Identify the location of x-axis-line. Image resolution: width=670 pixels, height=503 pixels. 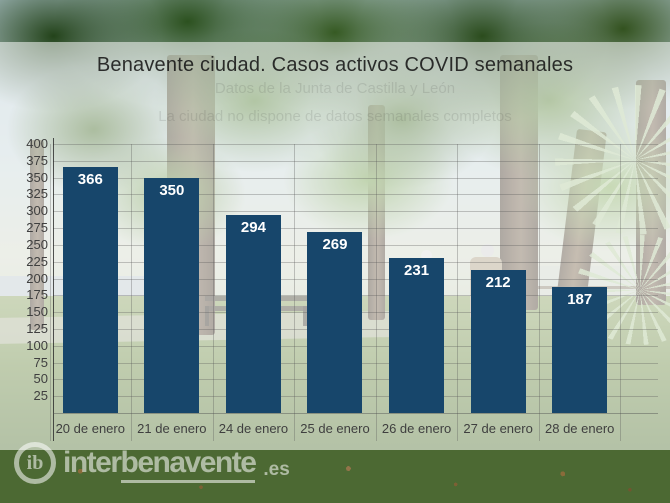
(355, 413).